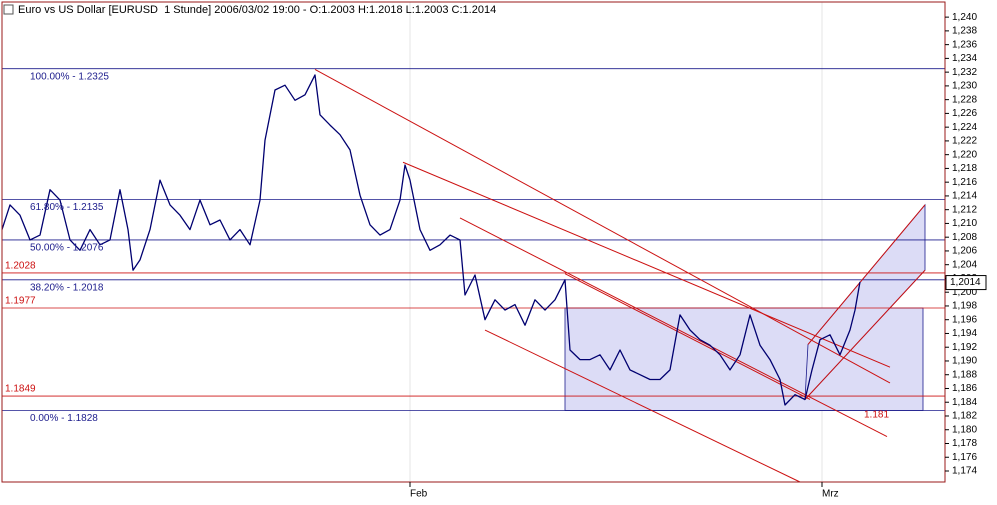  Describe the element at coordinates (964, 306) in the screenshot. I see `y-tick-label: 1,198` at that location.